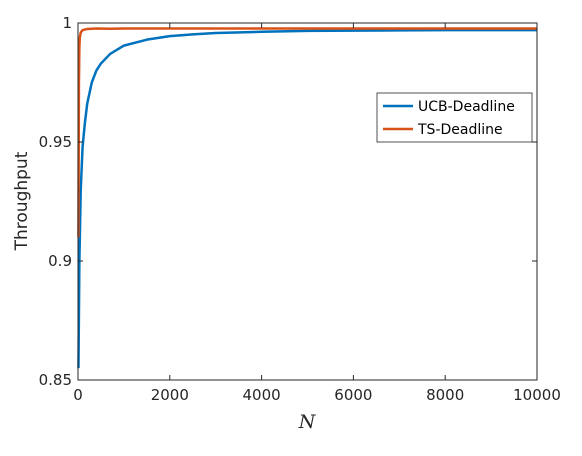 The width and height of the screenshot is (582, 456). I want to click on y-axis-label: Throughput, so click(22, 201).